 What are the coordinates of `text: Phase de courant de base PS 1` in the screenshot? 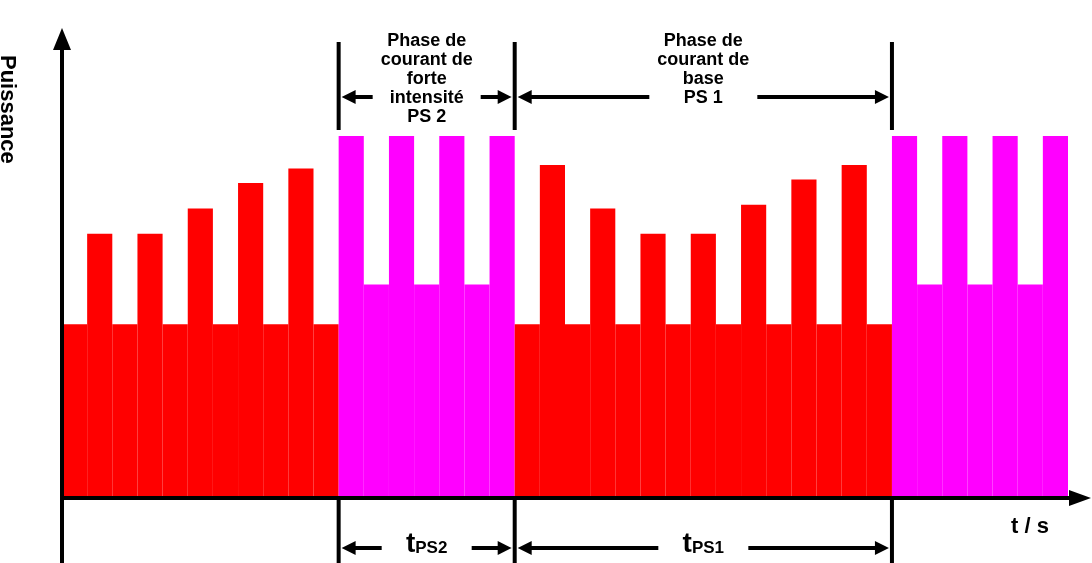 It's located at (703, 68).